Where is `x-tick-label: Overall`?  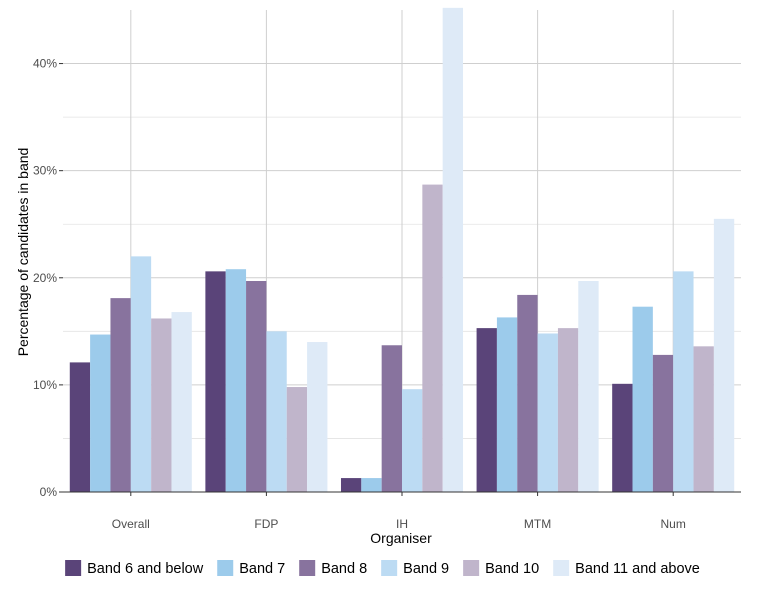
x-tick-label: Overall is located at coordinates (131, 524).